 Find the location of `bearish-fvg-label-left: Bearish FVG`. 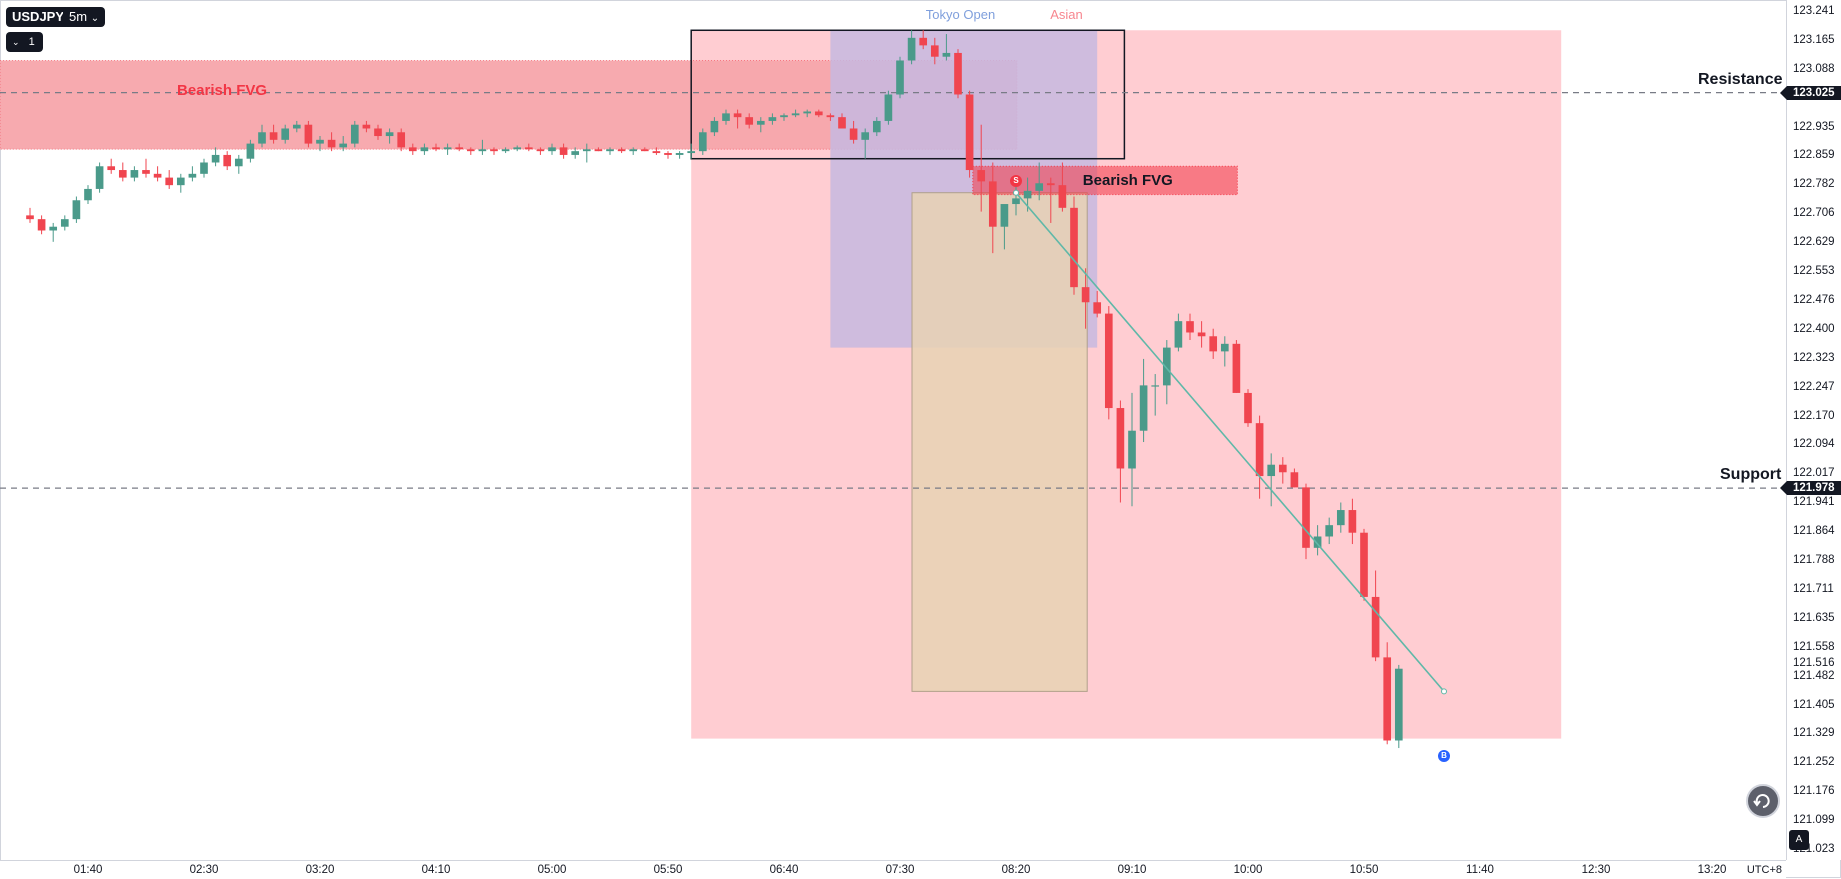

bearish-fvg-label-left: Bearish FVG is located at coordinates (222, 91).